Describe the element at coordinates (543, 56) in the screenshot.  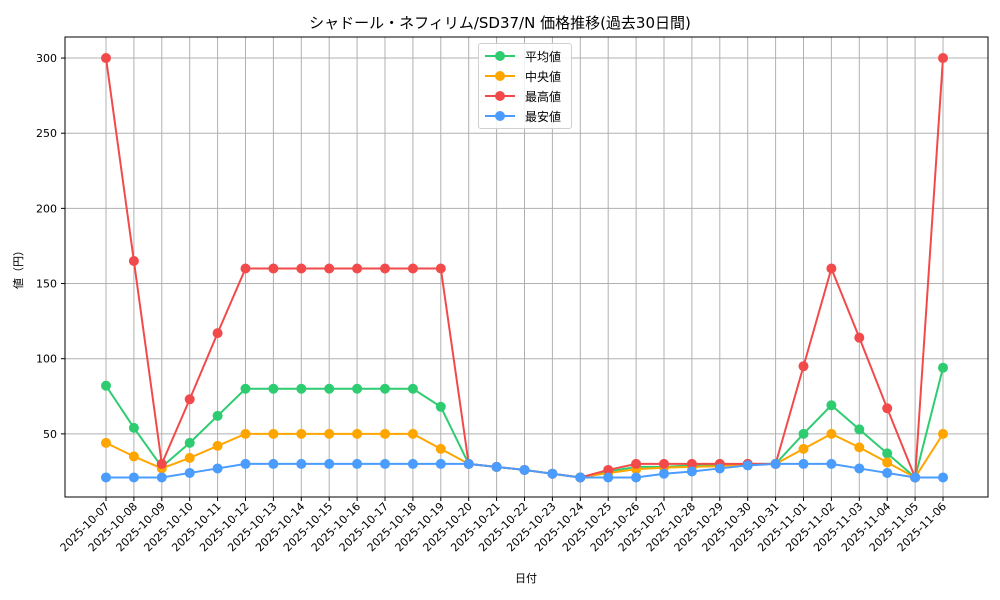
I see `legend-label: 平均値` at that location.